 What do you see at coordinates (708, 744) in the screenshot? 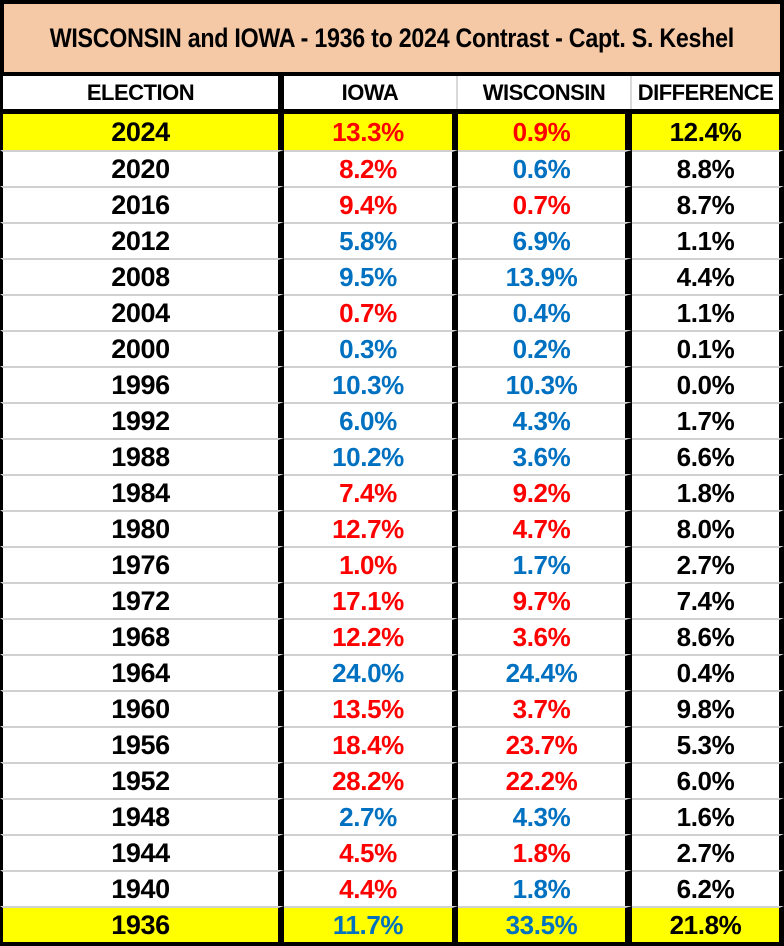
I see `difference-cell: 5.3%` at bounding box center [708, 744].